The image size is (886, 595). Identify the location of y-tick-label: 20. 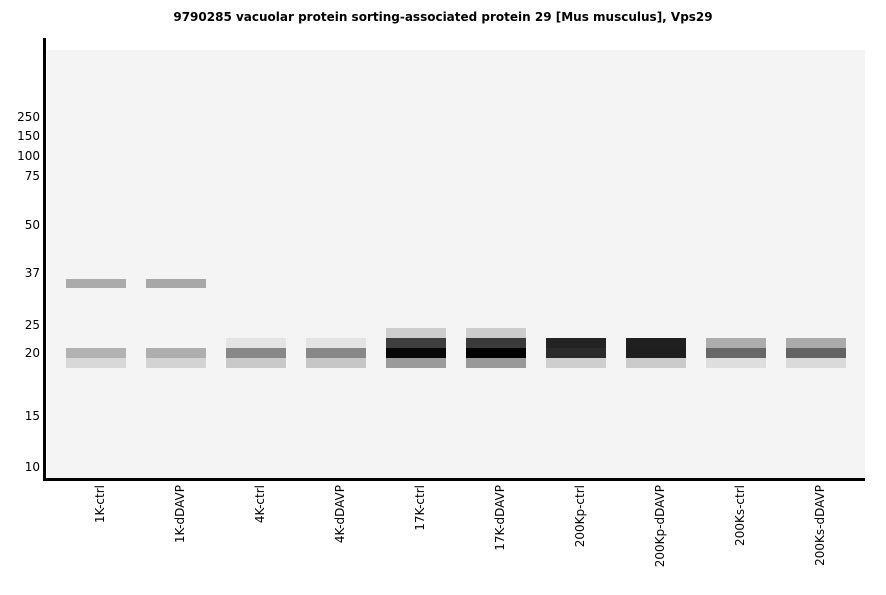
(32, 353).